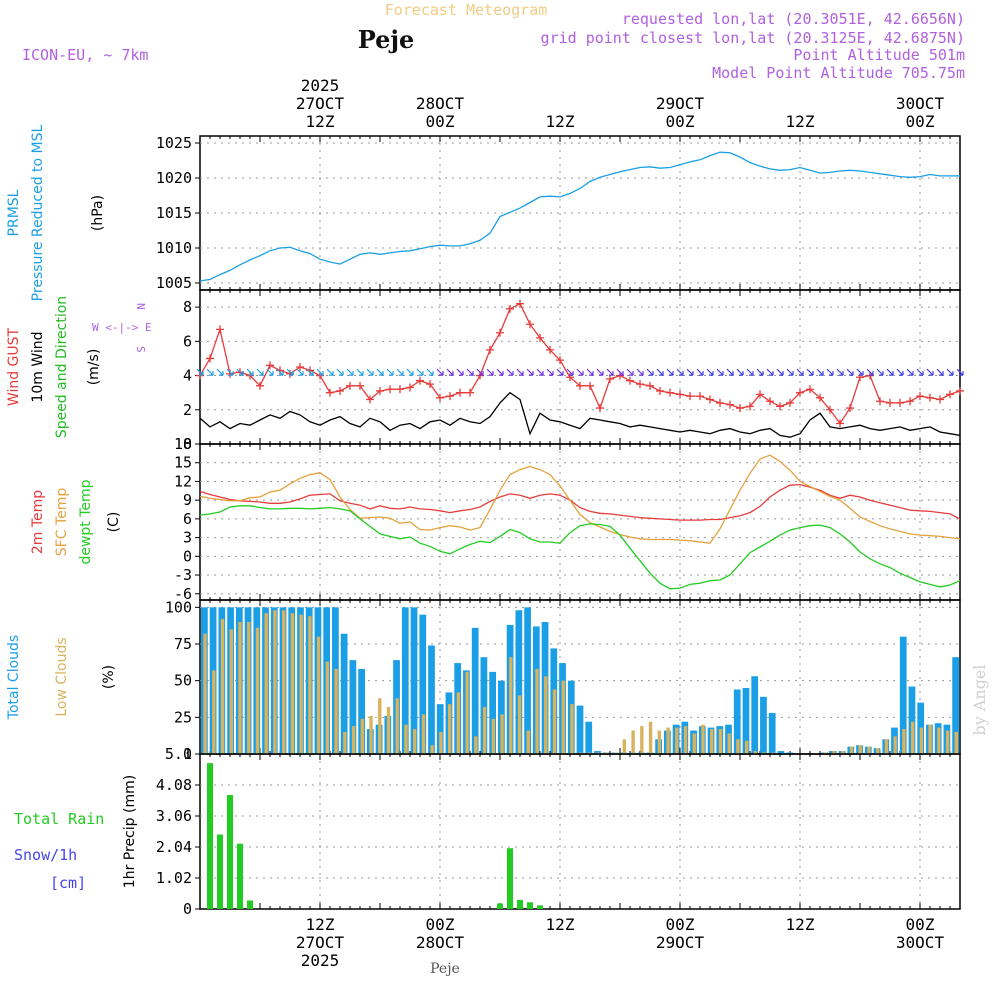  What do you see at coordinates (580, 363) in the screenshot?
I see `series-wind-gust` at bounding box center [580, 363].